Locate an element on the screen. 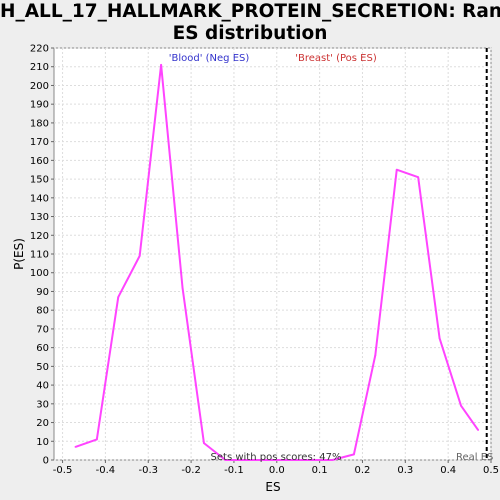  y-tick-label: 10 is located at coordinates (42, 442).